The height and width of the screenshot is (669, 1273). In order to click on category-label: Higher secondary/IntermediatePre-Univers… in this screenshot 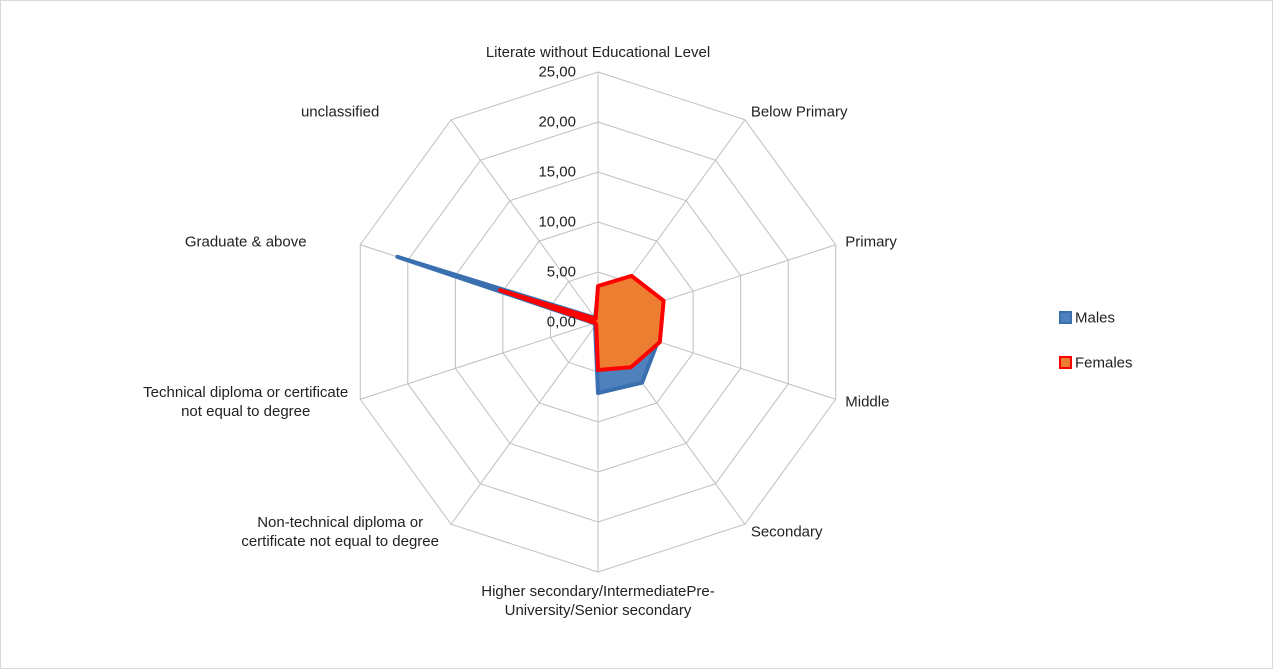, I will do `click(598, 601)`.